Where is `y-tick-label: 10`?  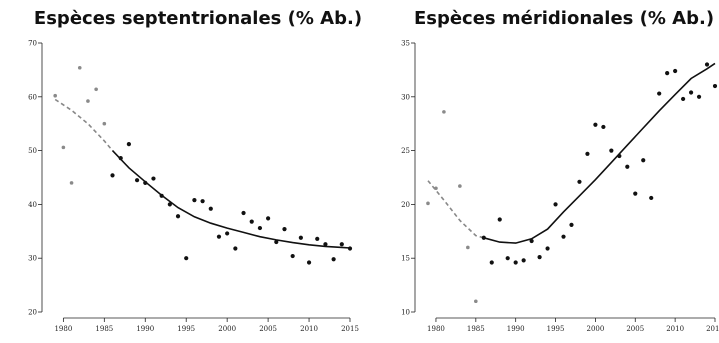
y-tick-label: 10 is located at coordinates (405, 313).